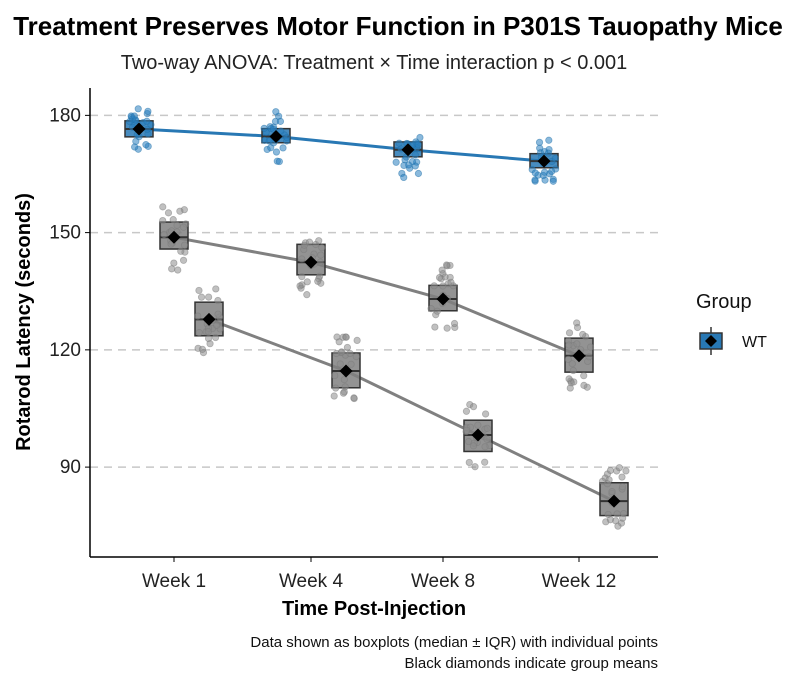 The image size is (798, 685). I want to click on x-tick-label-3: Week 8, so click(443, 581).